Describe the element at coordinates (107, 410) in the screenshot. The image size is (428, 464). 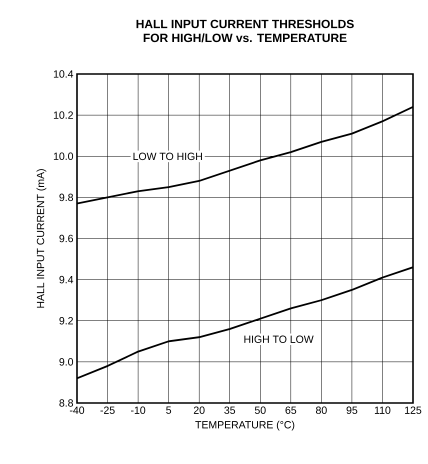
I see `x-tick-label: -25` at that location.